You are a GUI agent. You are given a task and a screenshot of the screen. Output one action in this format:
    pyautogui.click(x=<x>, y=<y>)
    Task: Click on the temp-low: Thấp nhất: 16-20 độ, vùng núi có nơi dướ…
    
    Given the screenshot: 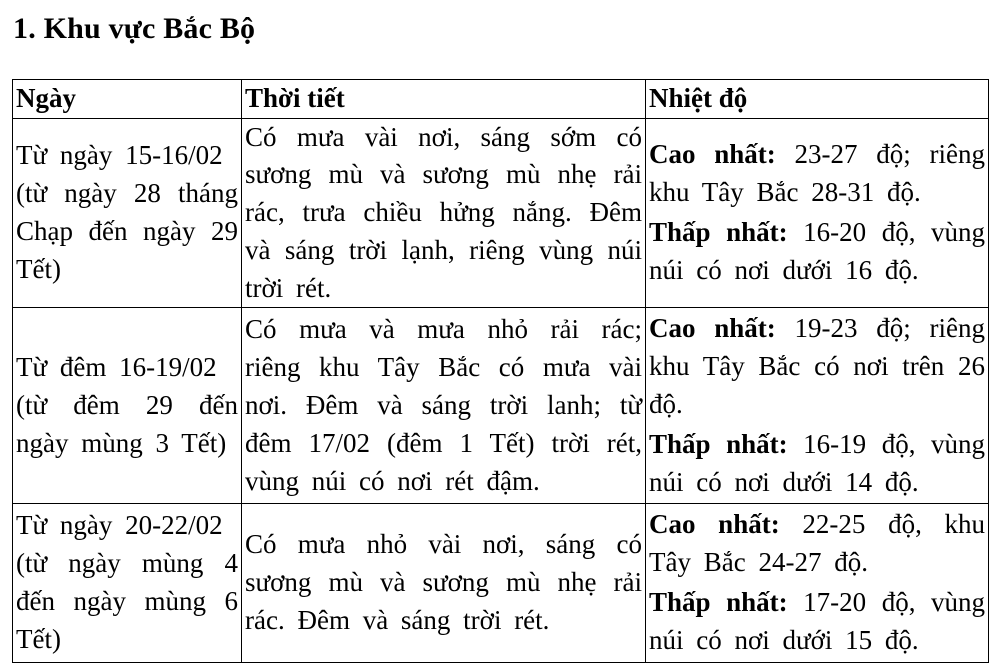 What is the action you would take?
    pyautogui.click(x=817, y=252)
    